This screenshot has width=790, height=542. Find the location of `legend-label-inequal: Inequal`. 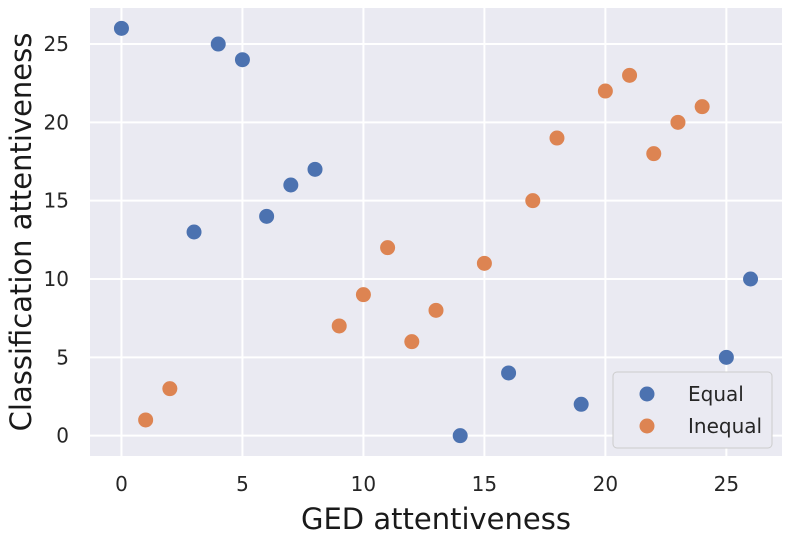

legend-label-inequal: Inequal is located at coordinates (725, 426).